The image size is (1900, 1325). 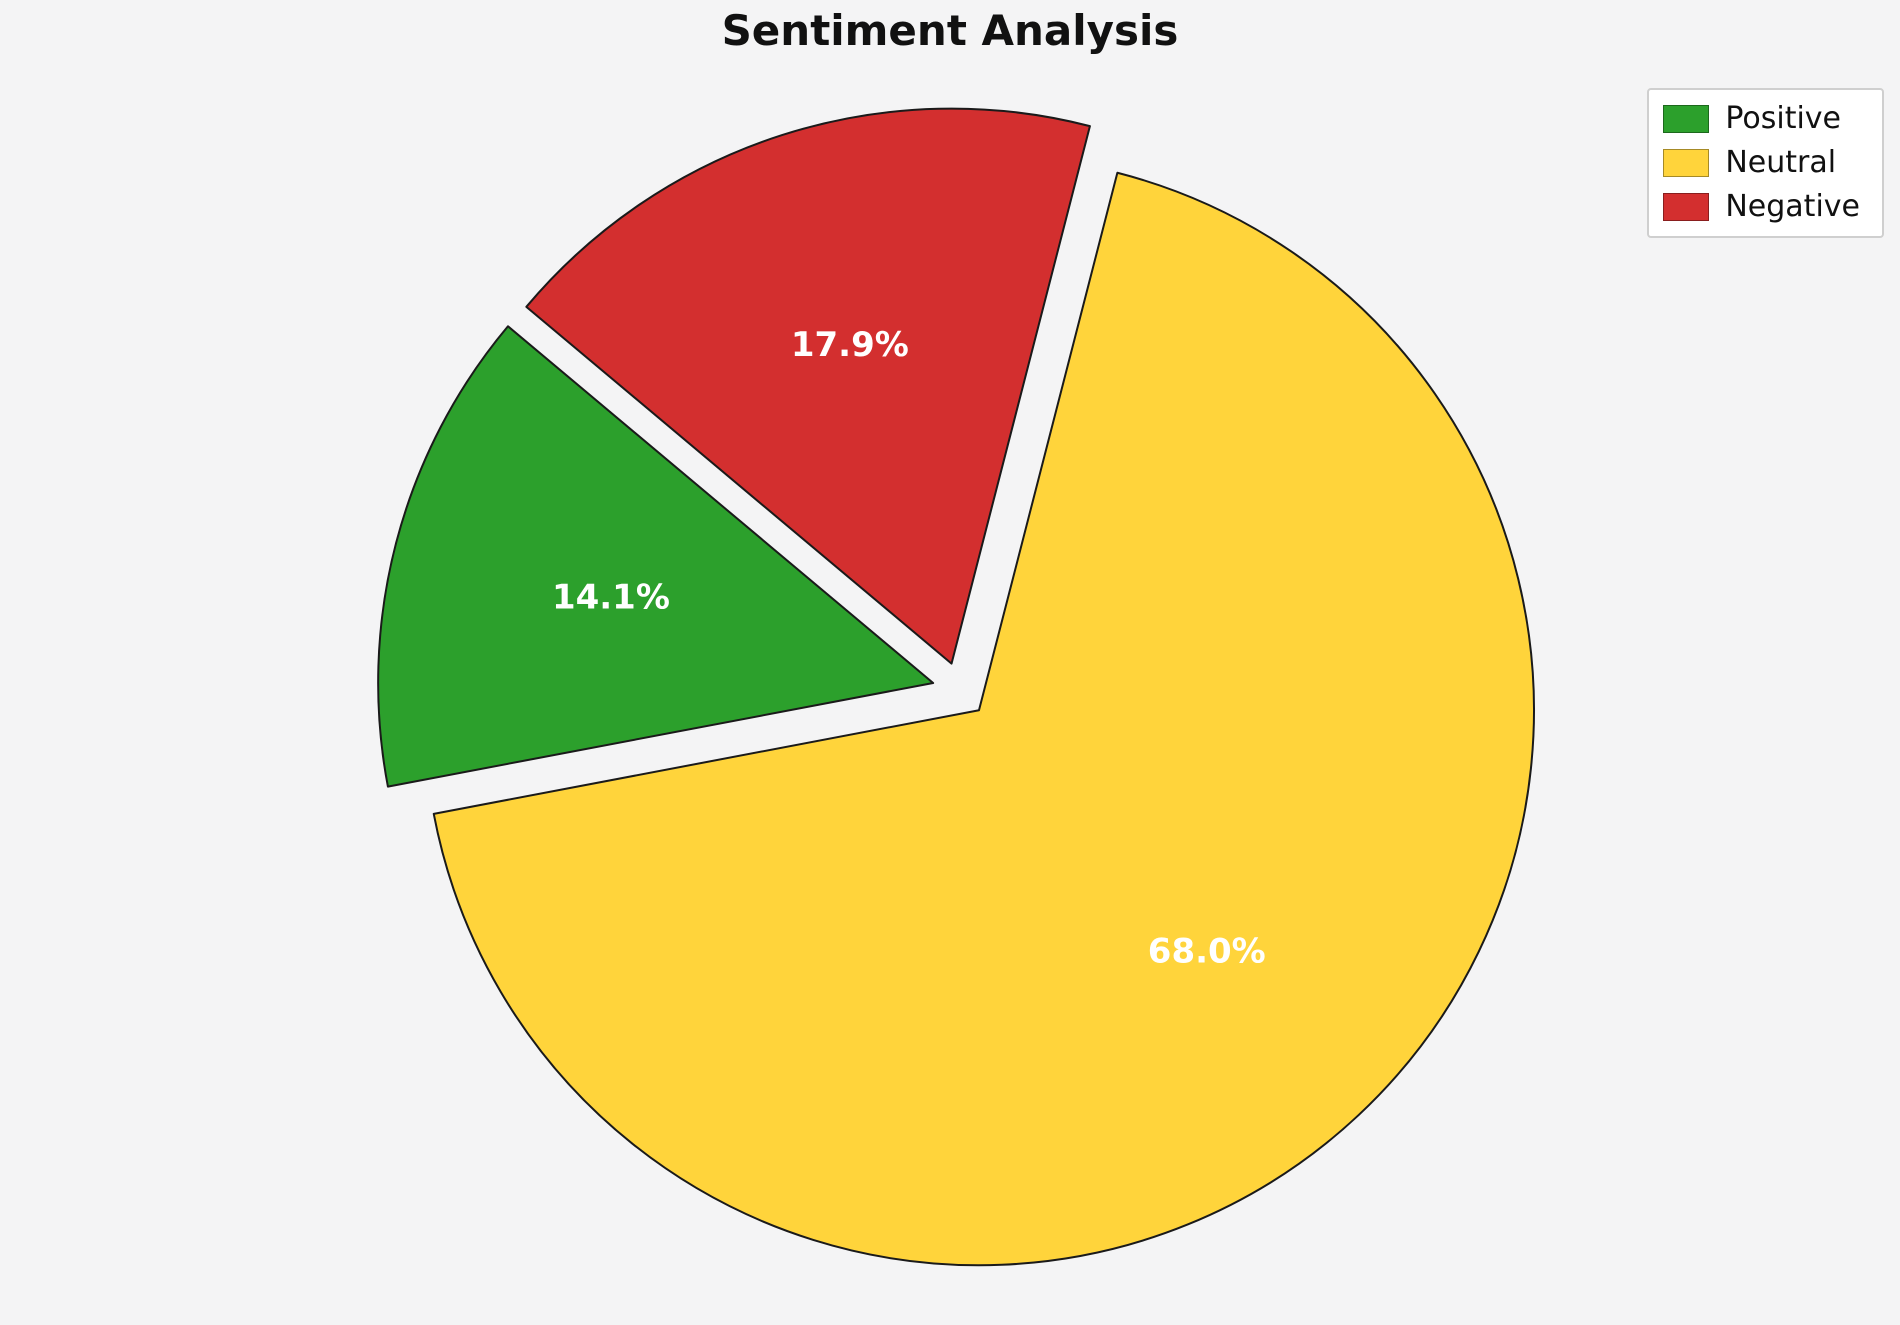 I want to click on pie-slice-negative, so click(x=808, y=386).